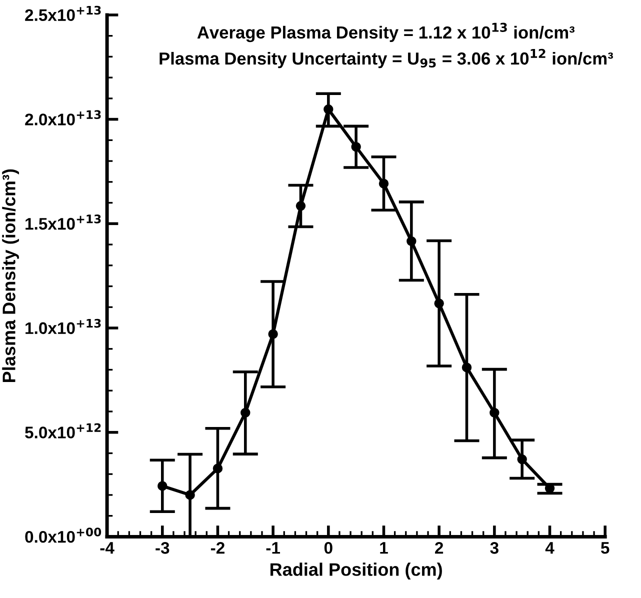  Describe the element at coordinates (63, 430) in the screenshot. I see `y-tick-label: 5.0x10$^{+12}$` at that location.